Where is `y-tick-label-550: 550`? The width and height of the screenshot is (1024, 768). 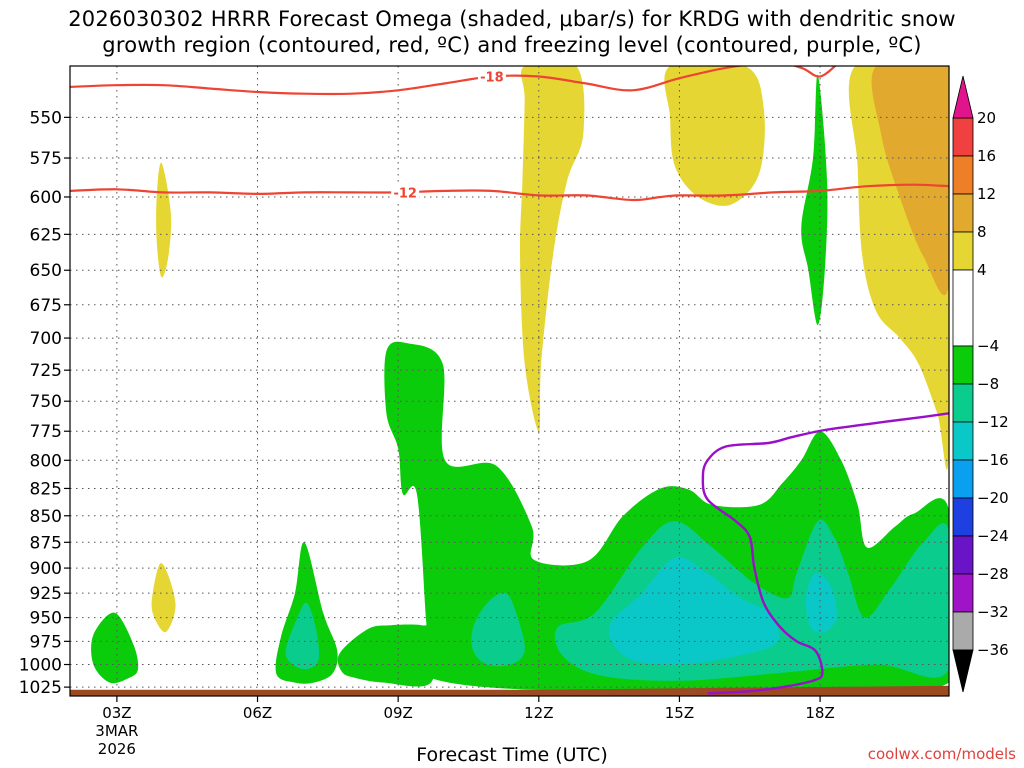 y-tick-label-550: 550 is located at coordinates (46, 118).